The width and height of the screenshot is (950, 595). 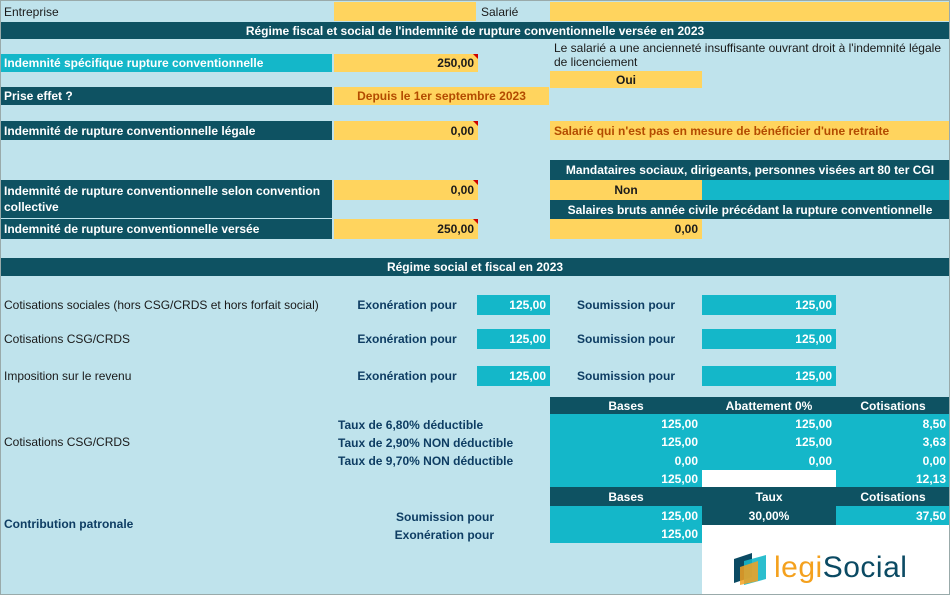 What do you see at coordinates (893, 515) in the screenshot?
I see `patronale-cotisation: 37,50` at bounding box center [893, 515].